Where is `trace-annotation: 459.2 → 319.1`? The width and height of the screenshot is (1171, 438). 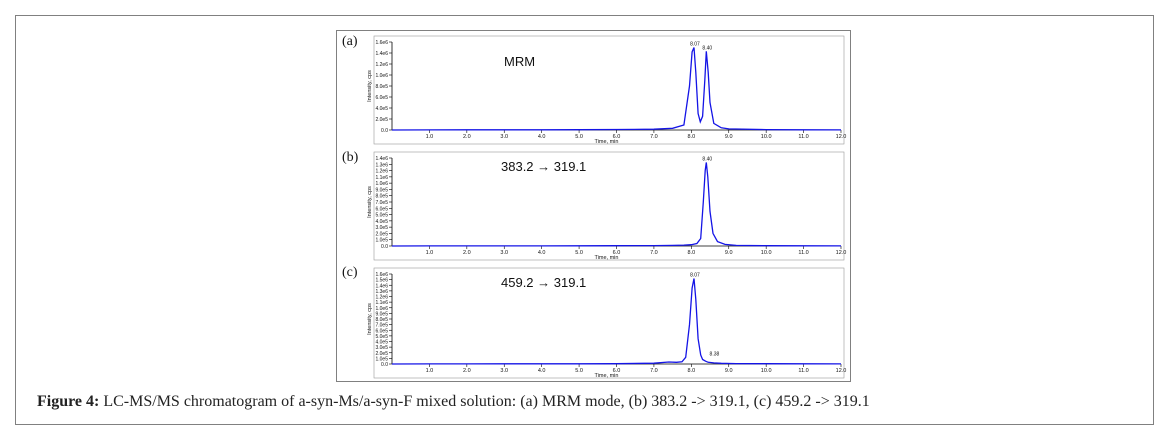 trace-annotation: 459.2 → 319.1 is located at coordinates (543, 282).